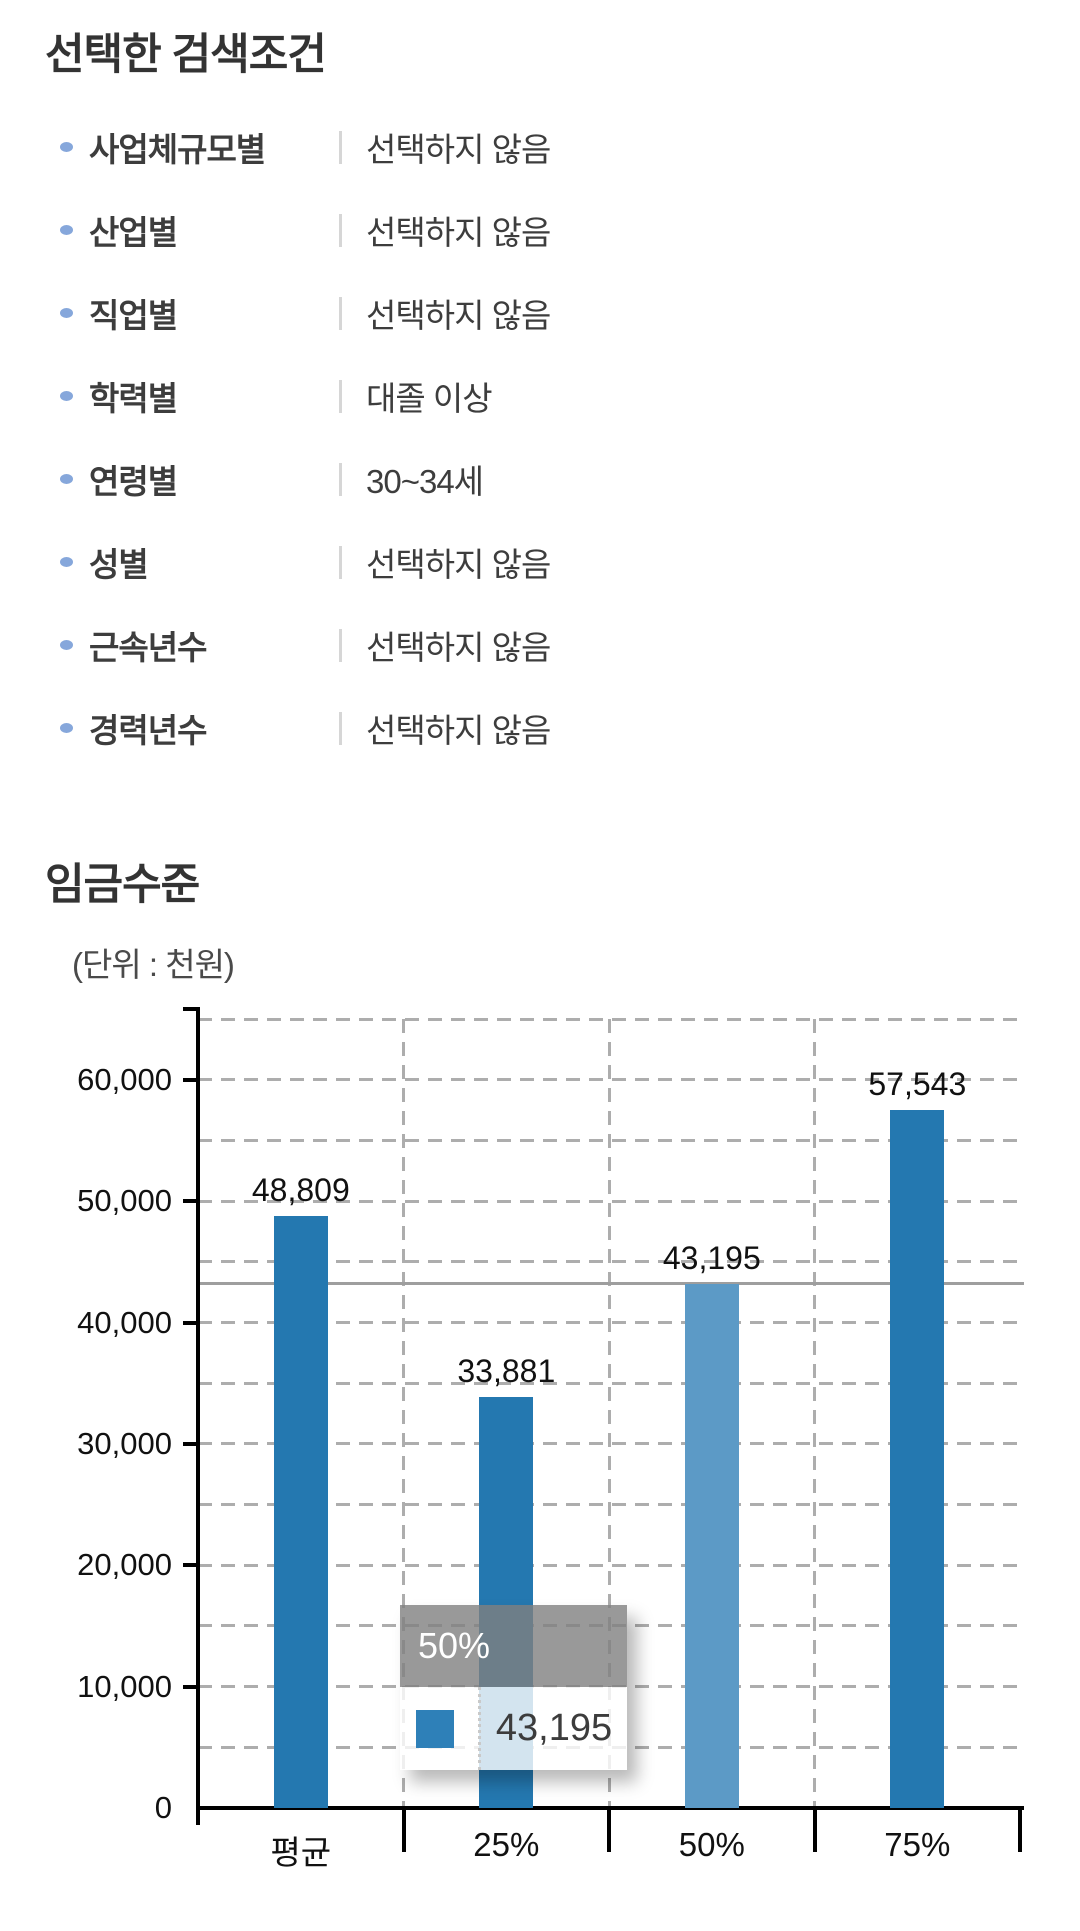 This screenshot has width=1080, height=1931. I want to click on bar-value-label: 48,809, so click(300, 1189).